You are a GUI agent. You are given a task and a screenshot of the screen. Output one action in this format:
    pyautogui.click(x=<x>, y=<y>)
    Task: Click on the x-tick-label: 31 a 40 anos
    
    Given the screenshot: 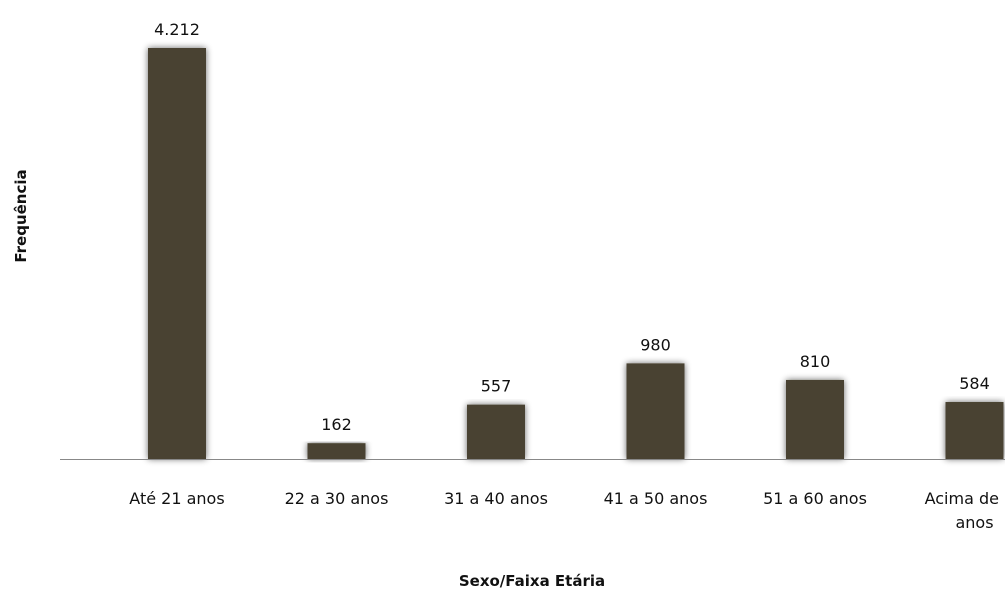 What is the action you would take?
    pyautogui.click(x=496, y=498)
    